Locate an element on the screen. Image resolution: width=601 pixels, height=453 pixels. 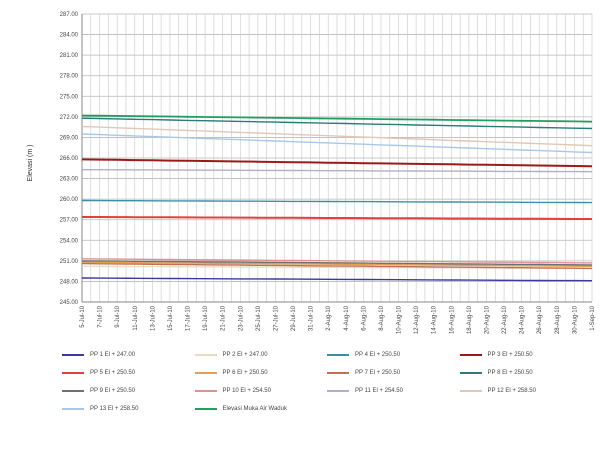
y-tick-label: 275.00 is located at coordinates (69, 97).